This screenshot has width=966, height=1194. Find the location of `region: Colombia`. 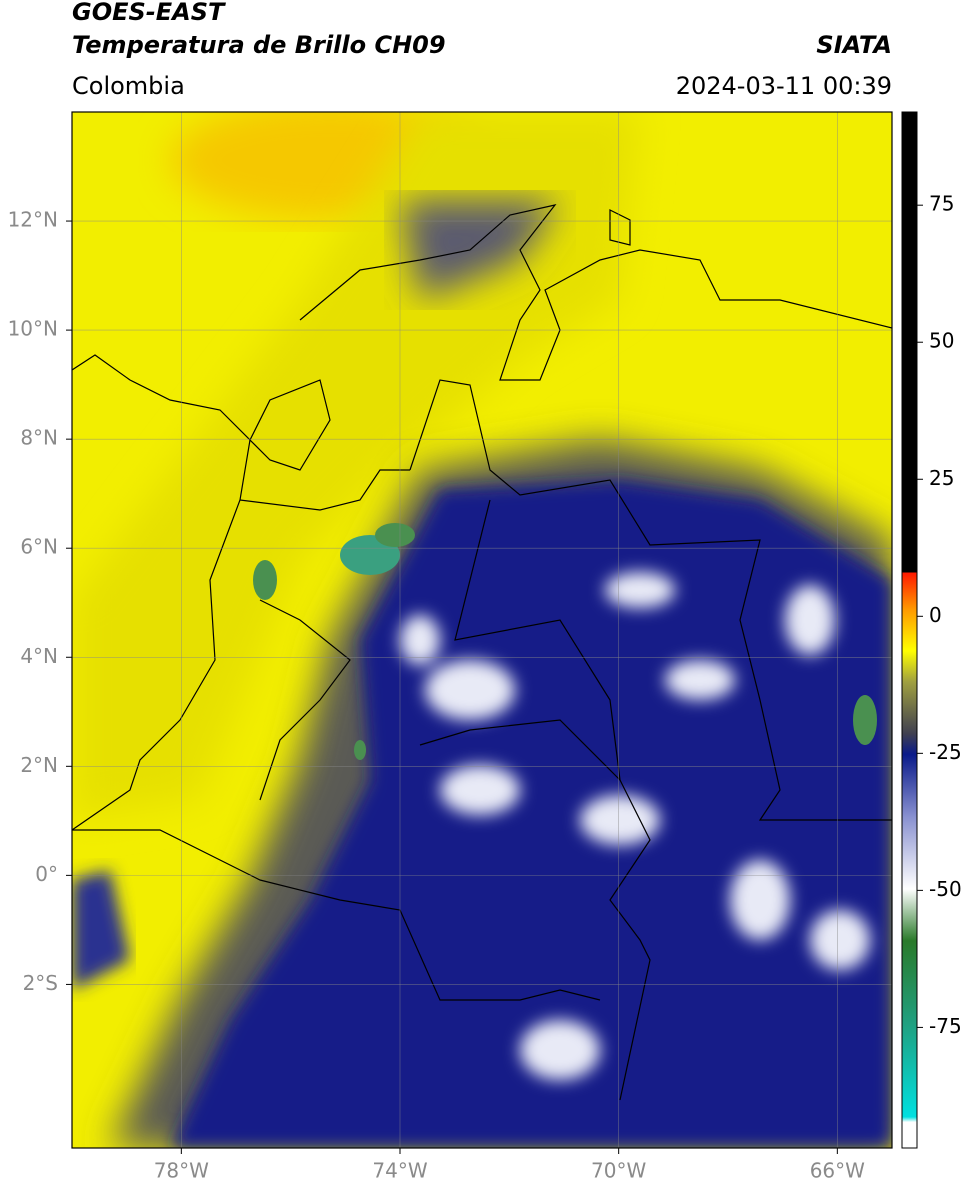

region: Colombia is located at coordinates (128, 86).